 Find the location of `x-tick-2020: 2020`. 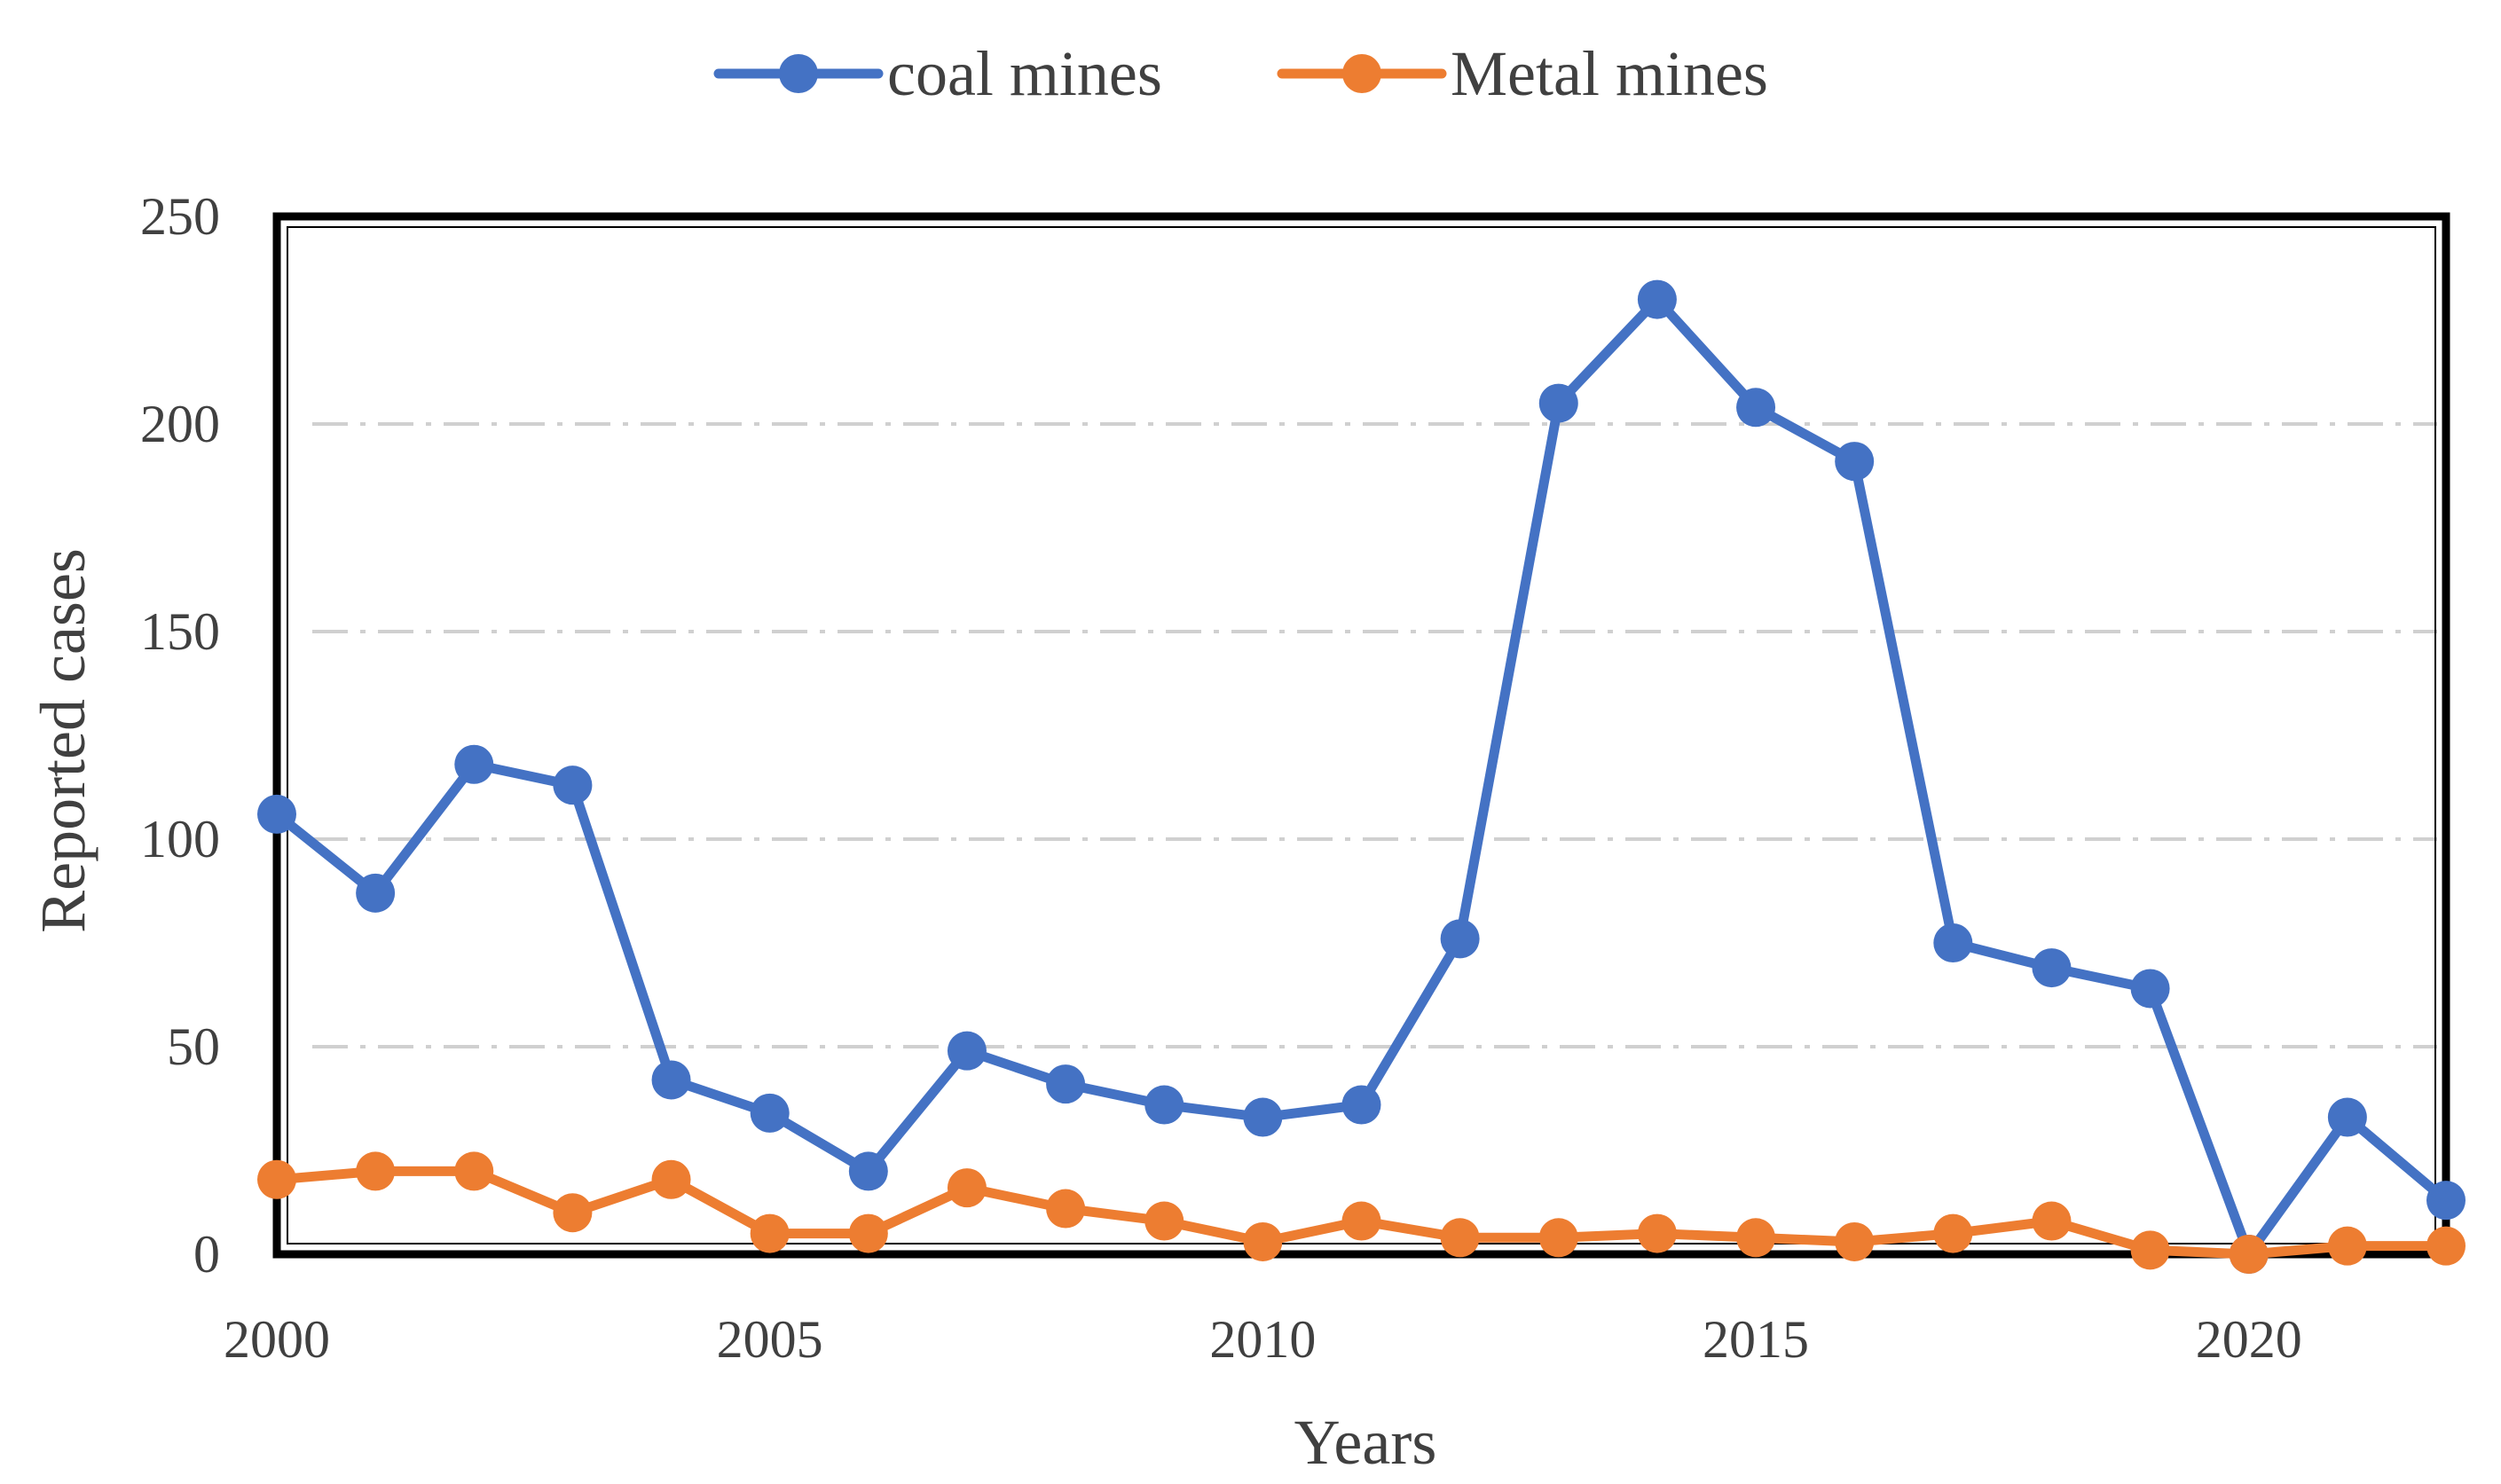

x-tick-2020: 2020 is located at coordinates (2249, 1339).